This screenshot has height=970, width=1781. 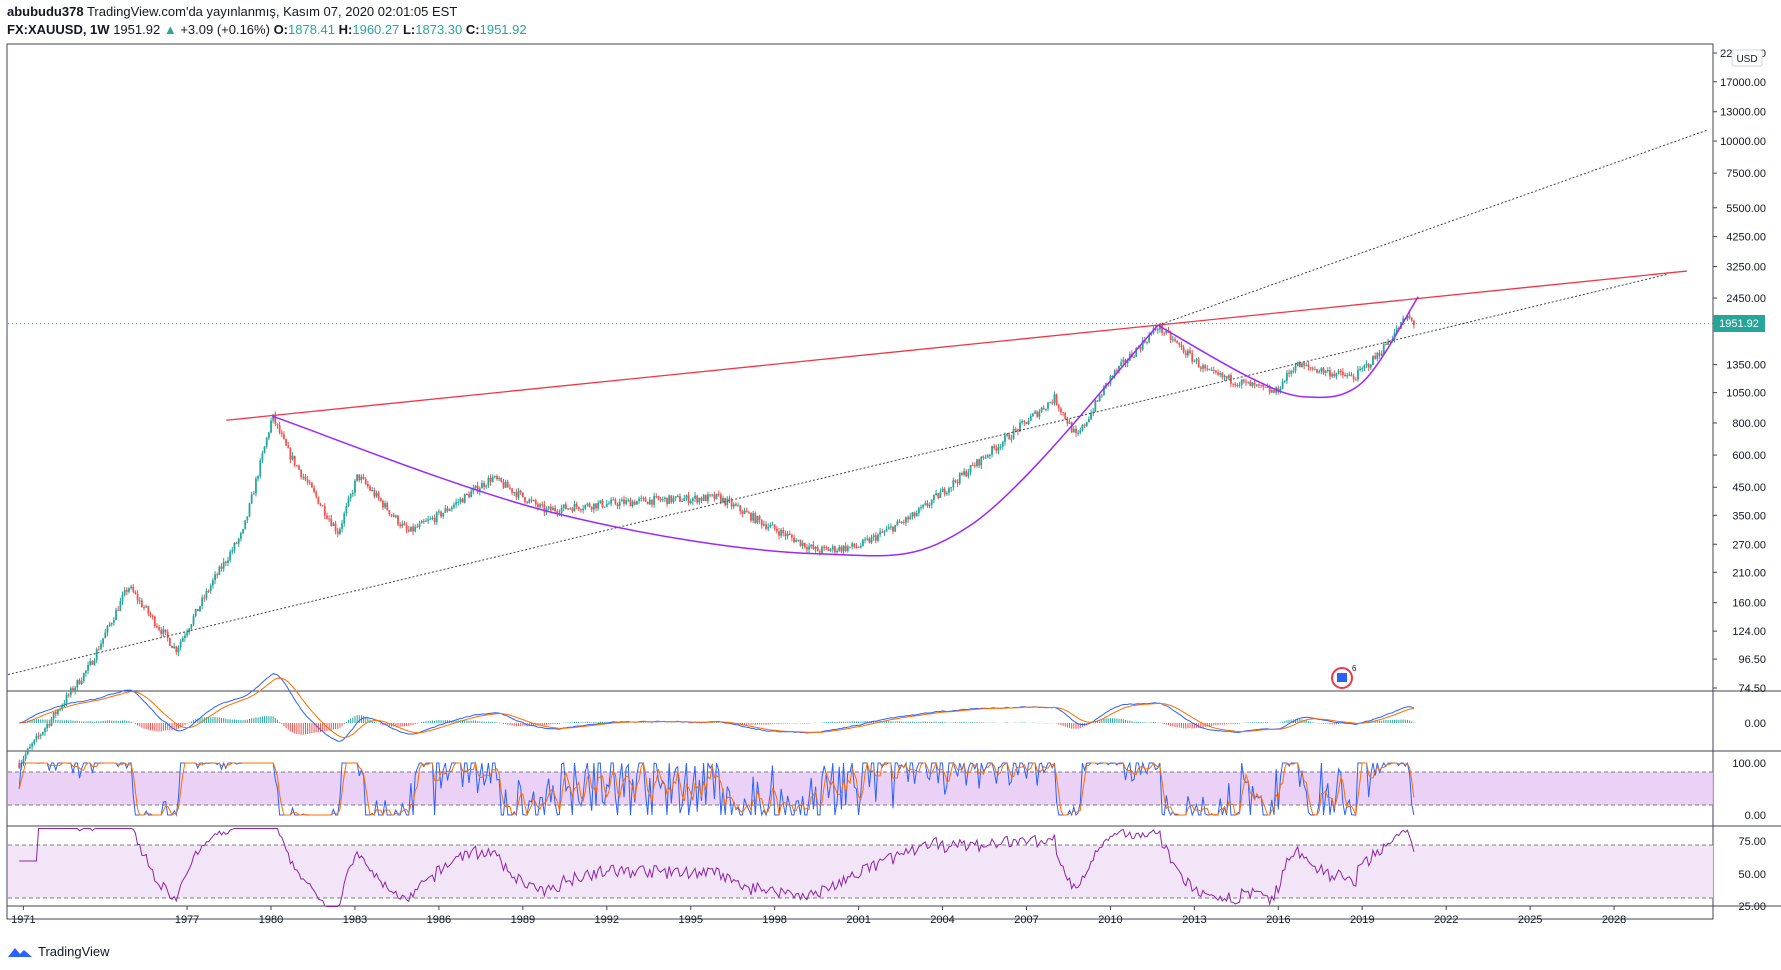 What do you see at coordinates (716, 789) in the screenshot?
I see `stoch-d-line` at bounding box center [716, 789].